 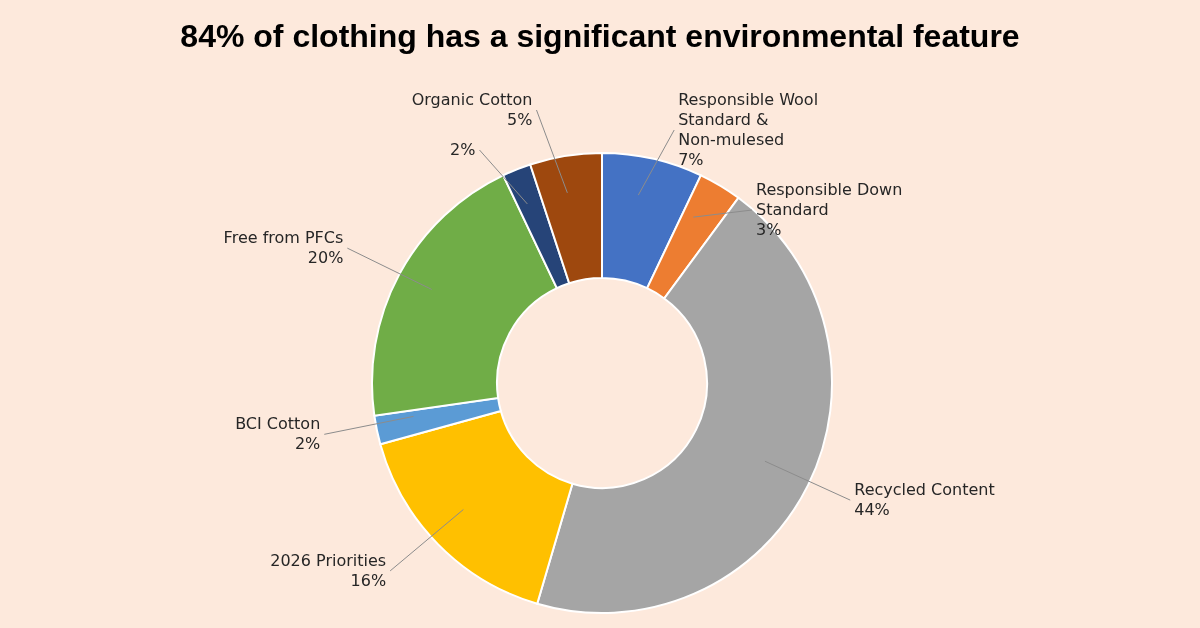 I want to click on slice-label: BCI Cotton, so click(x=278, y=423).